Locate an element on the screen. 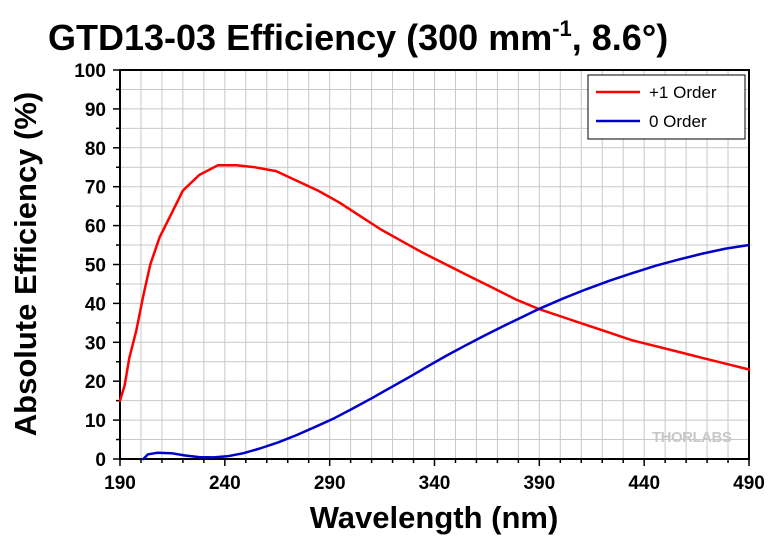 This screenshot has width=780, height=539. x-tick-label: 240 is located at coordinates (225, 483).